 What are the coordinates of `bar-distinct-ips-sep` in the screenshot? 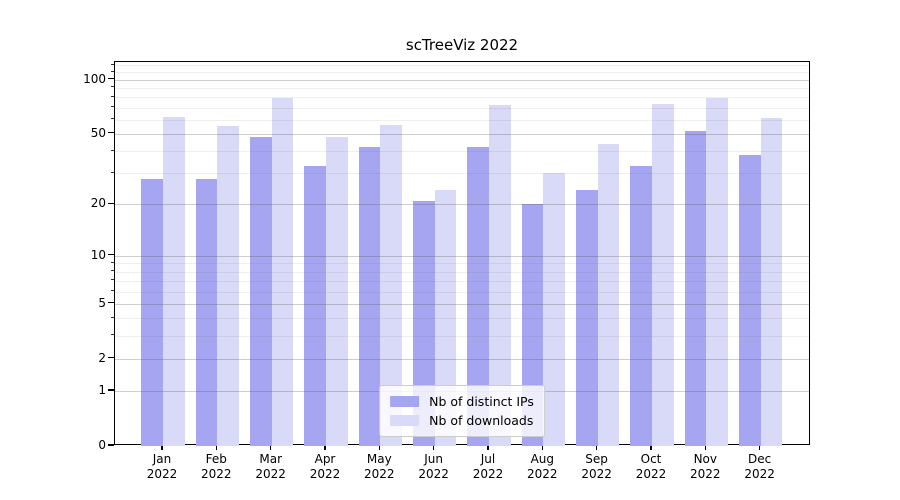 It's located at (586, 318).